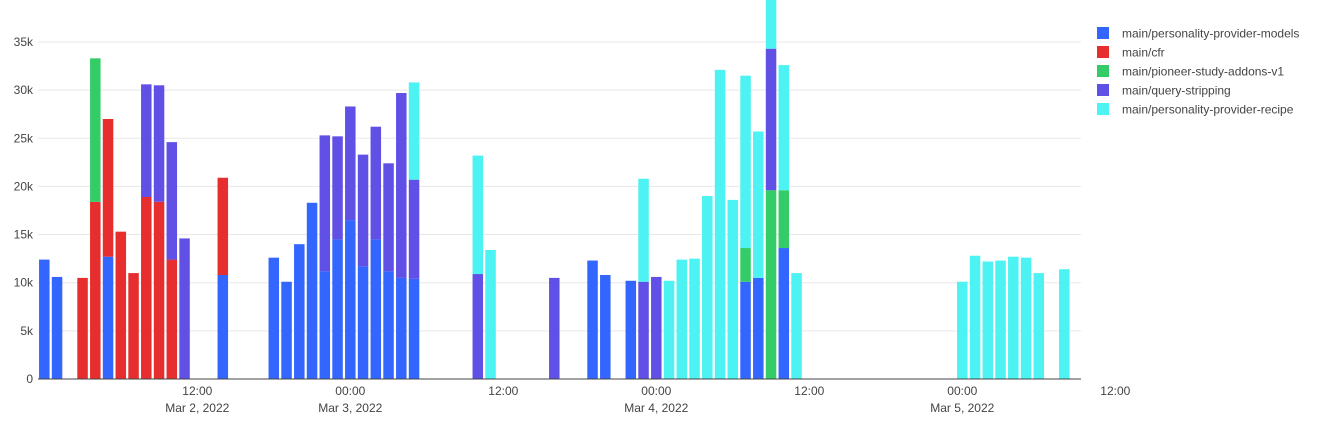 This screenshot has width=1331, height=428. Describe the element at coordinates (1176, 91) in the screenshot. I see `legend-label: main/query-stripping` at that location.